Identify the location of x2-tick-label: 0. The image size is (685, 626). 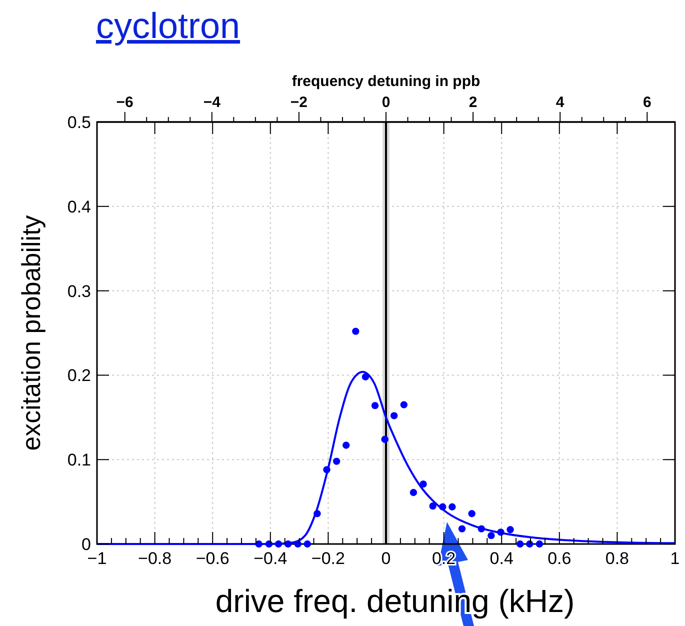
(386, 102).